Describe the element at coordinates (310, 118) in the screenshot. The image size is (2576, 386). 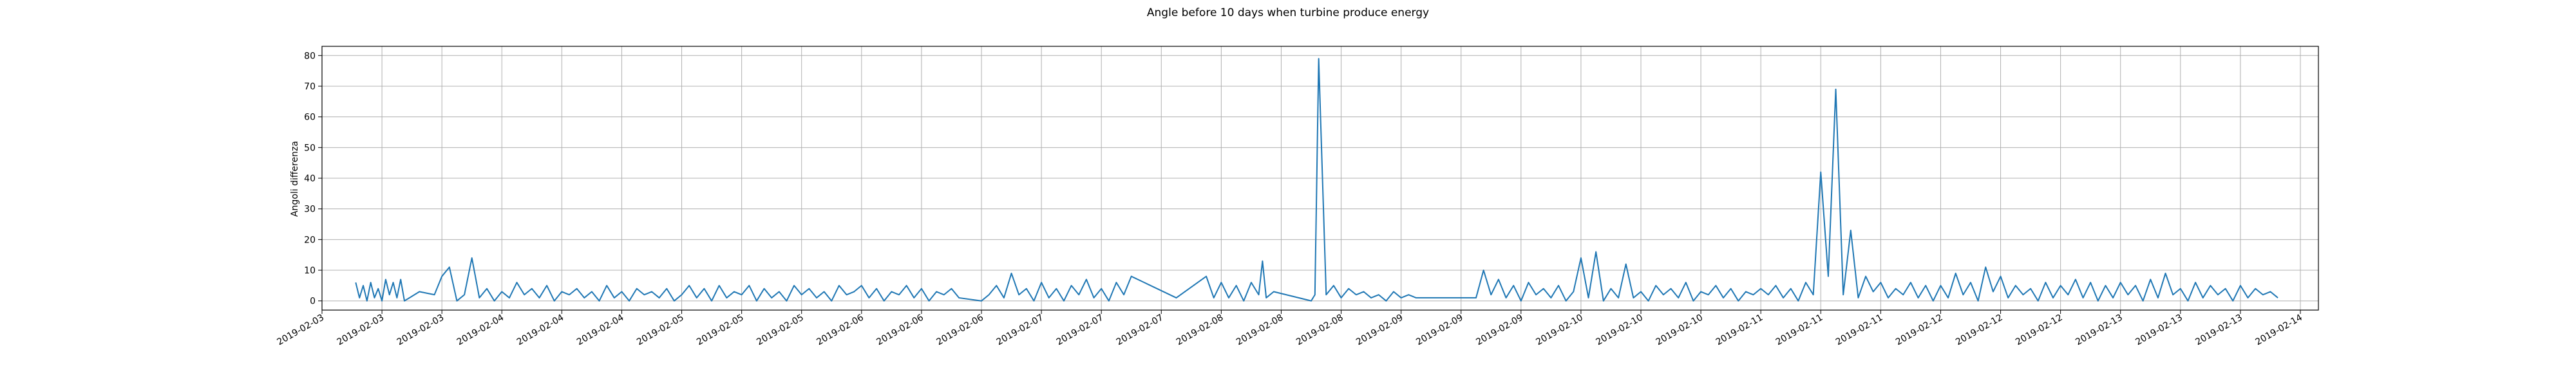
I see `y-tick-label: 60` at that location.